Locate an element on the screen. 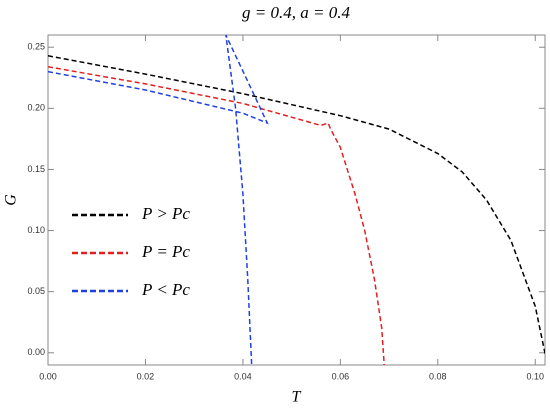  x-tick-label: 0.08 is located at coordinates (438, 376).